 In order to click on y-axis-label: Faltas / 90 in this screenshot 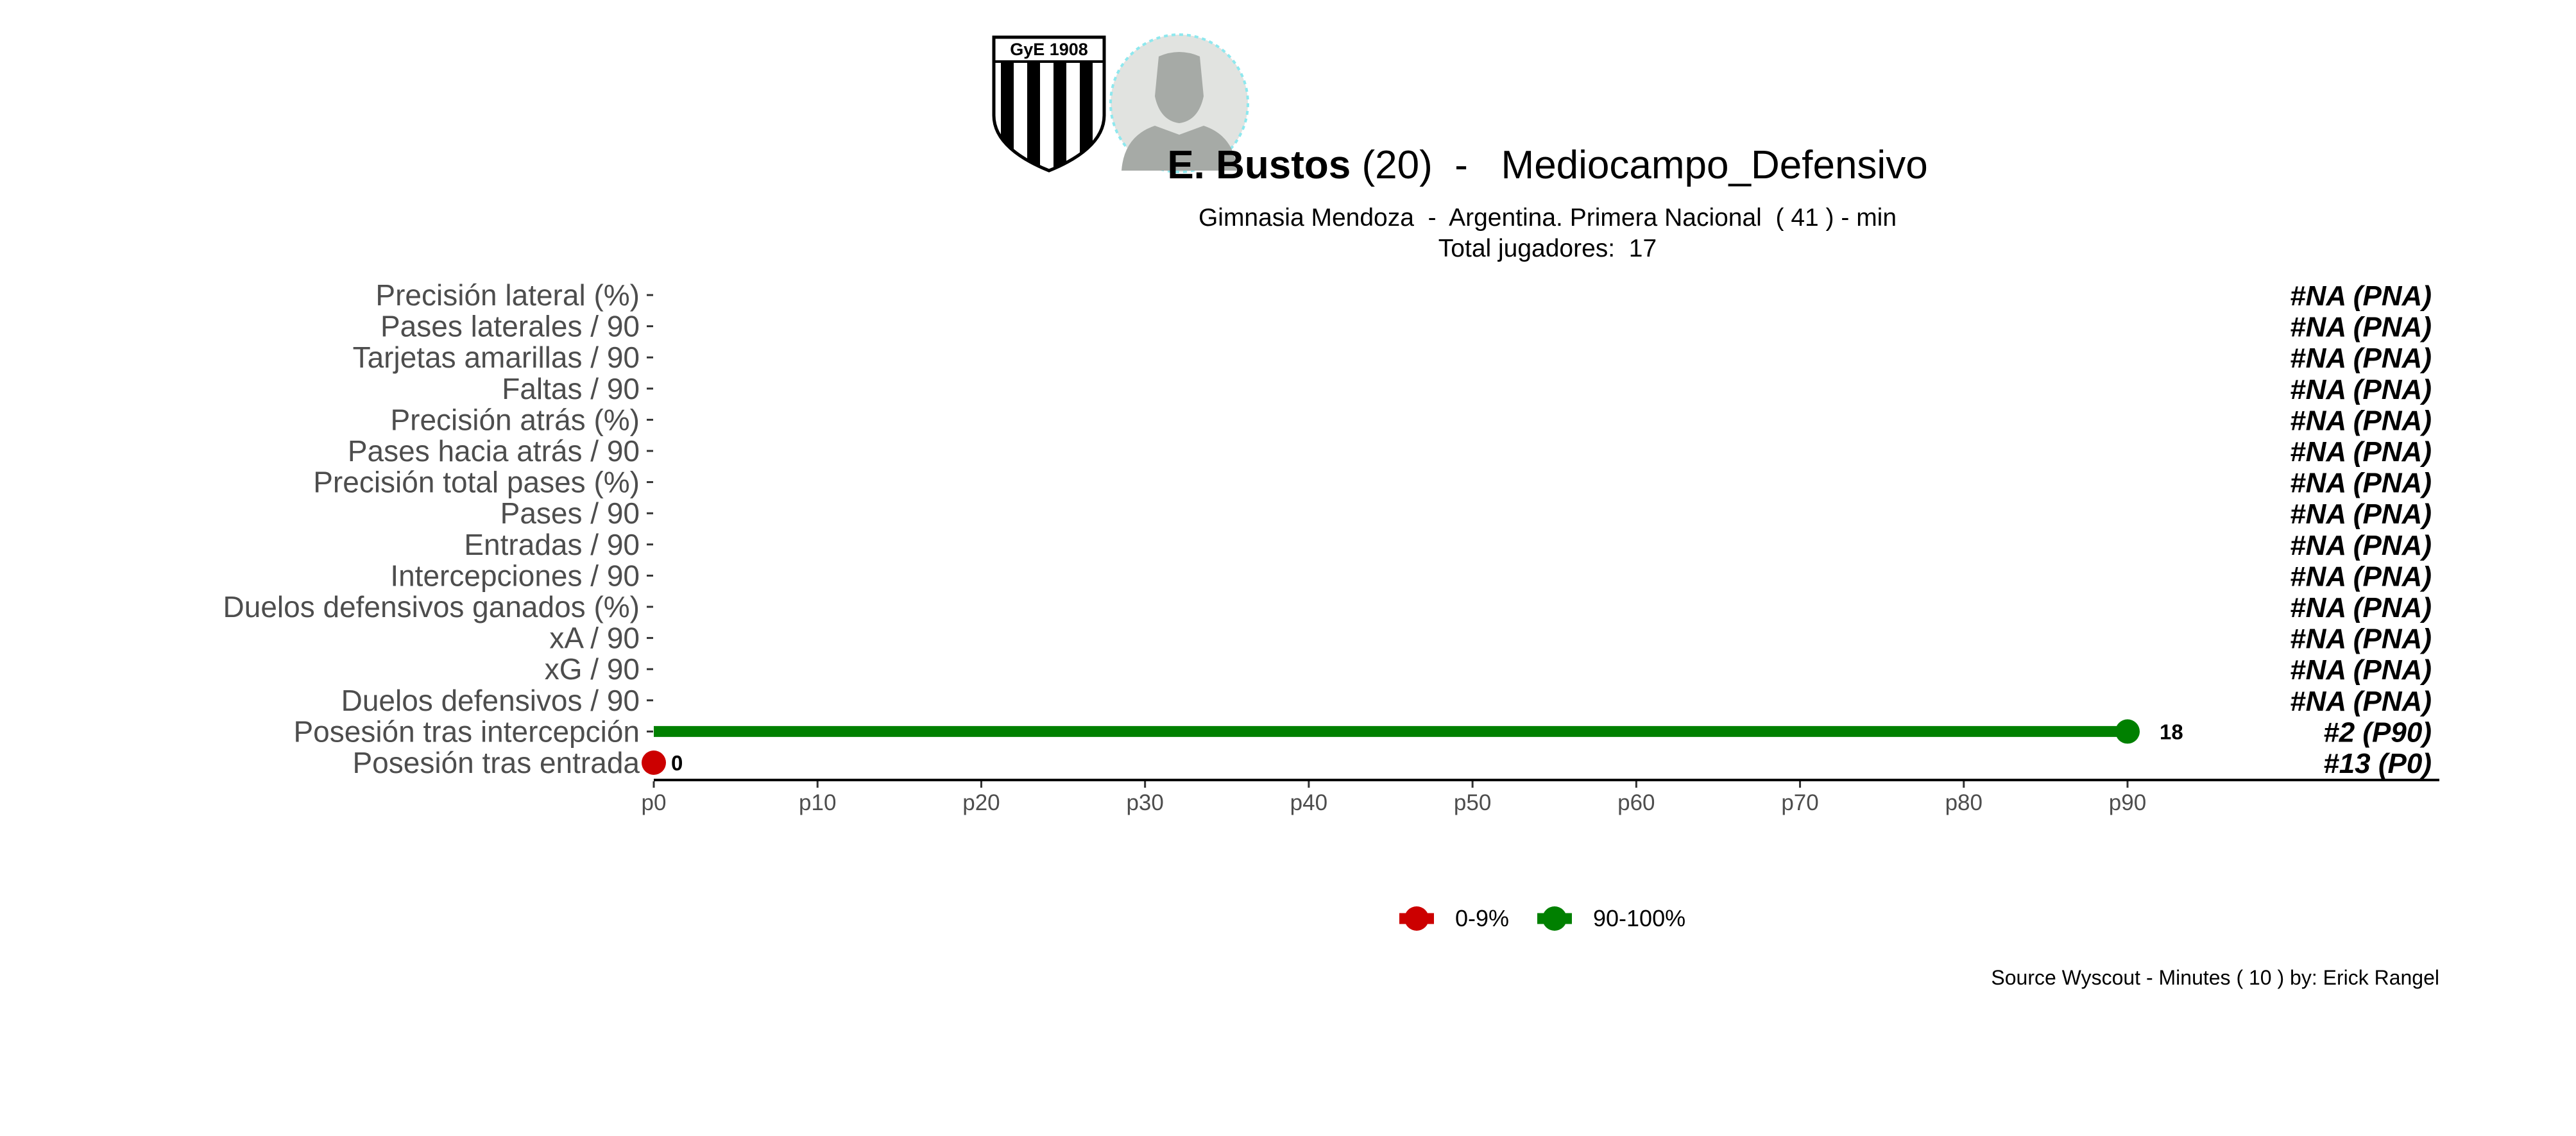, I will do `click(571, 388)`.